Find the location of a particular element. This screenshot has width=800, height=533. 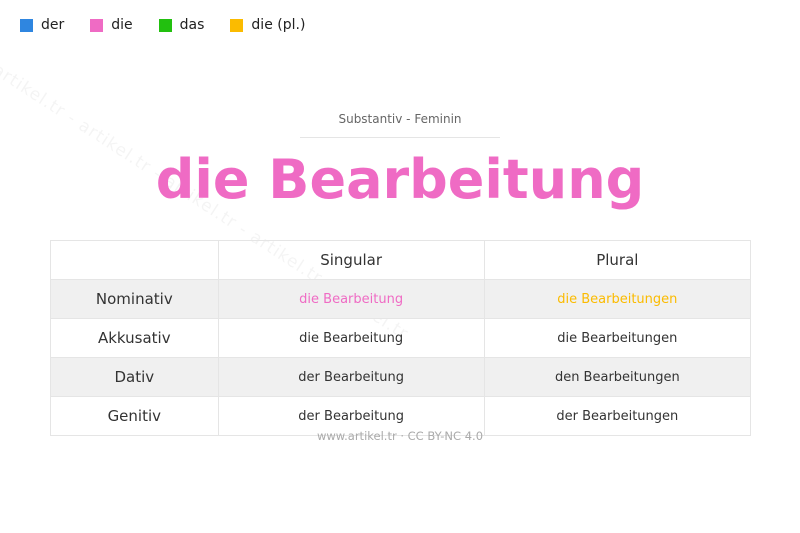

legend-item-der: der is located at coordinates (42, 25).